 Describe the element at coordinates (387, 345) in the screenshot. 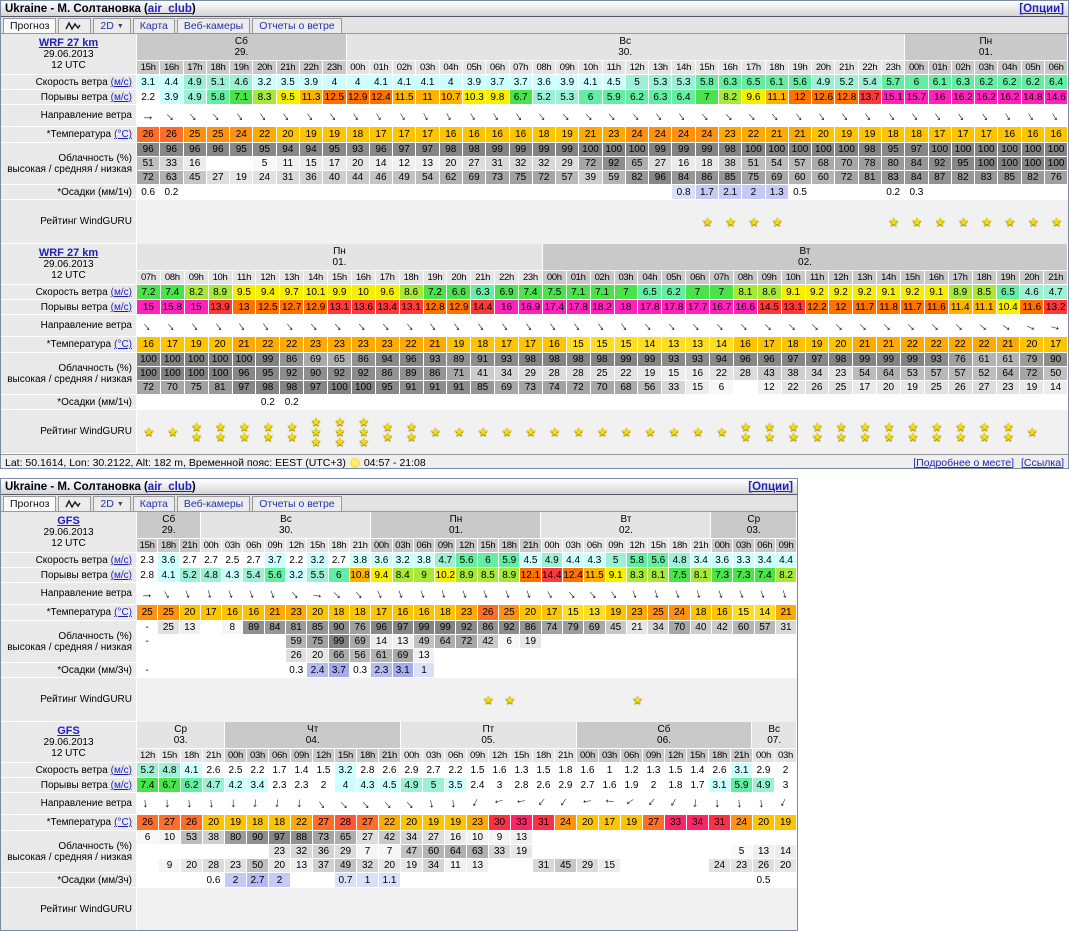

I see `temperature-cell: 23` at that location.